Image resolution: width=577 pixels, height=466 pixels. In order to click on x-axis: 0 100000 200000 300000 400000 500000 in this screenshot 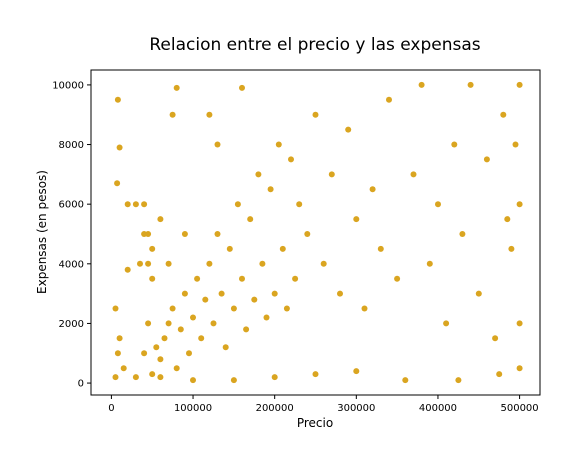, I will do `click(323, 404)`.